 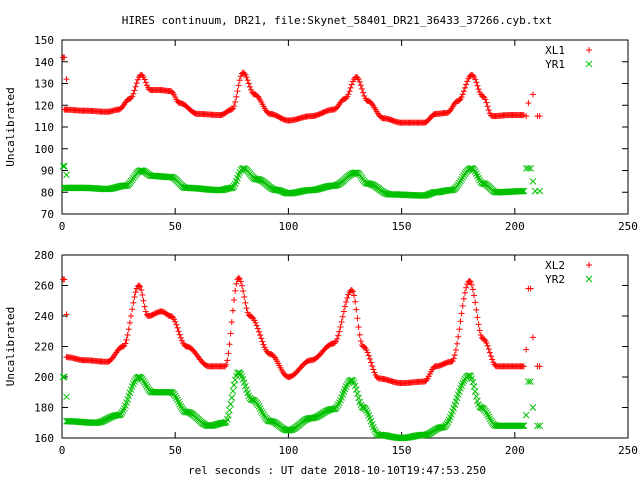 I want to click on x-tick-label: 100, so click(x=288, y=226).